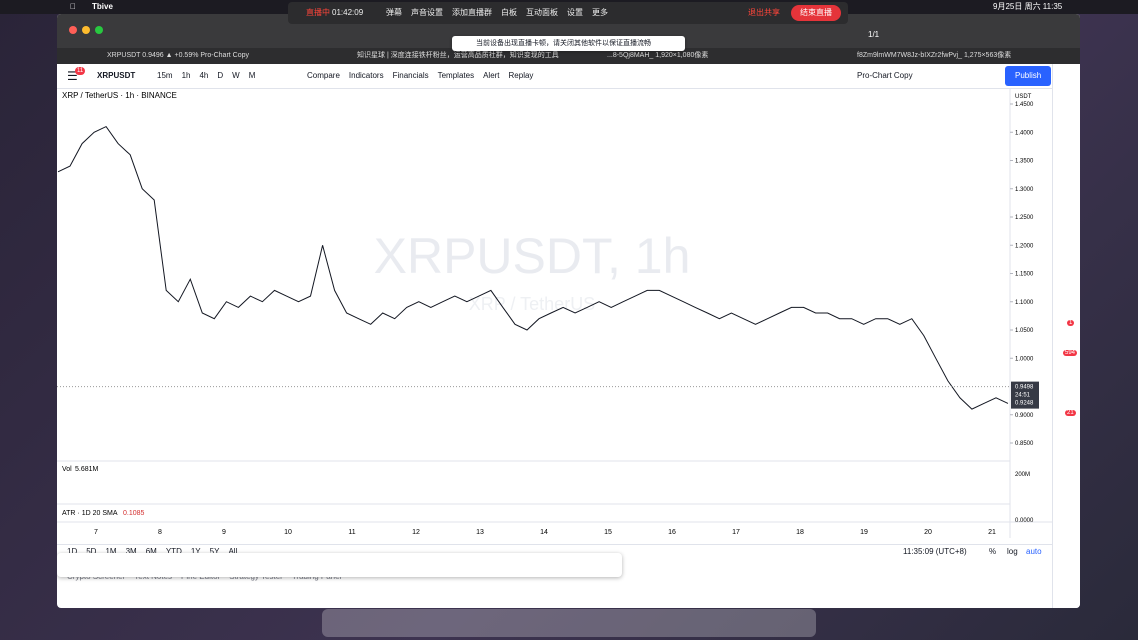 The height and width of the screenshot is (640, 1138). What do you see at coordinates (1023, 97) in the screenshot?
I see `currency: USDT` at bounding box center [1023, 97].